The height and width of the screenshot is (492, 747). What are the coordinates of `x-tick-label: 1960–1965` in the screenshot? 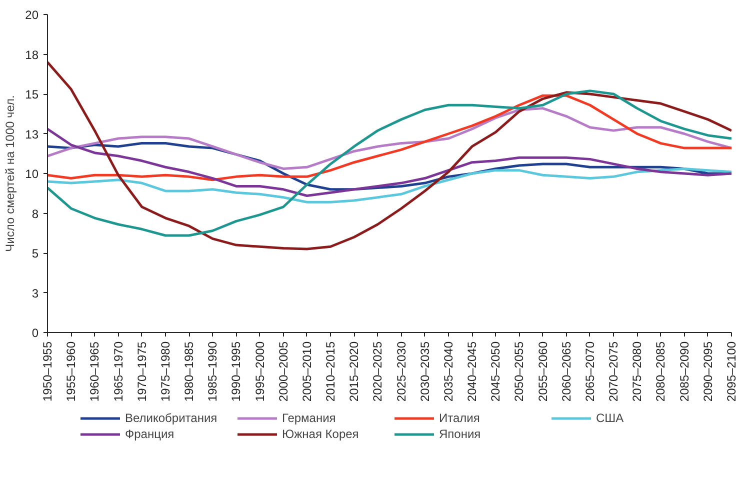 It's located at (95, 371).